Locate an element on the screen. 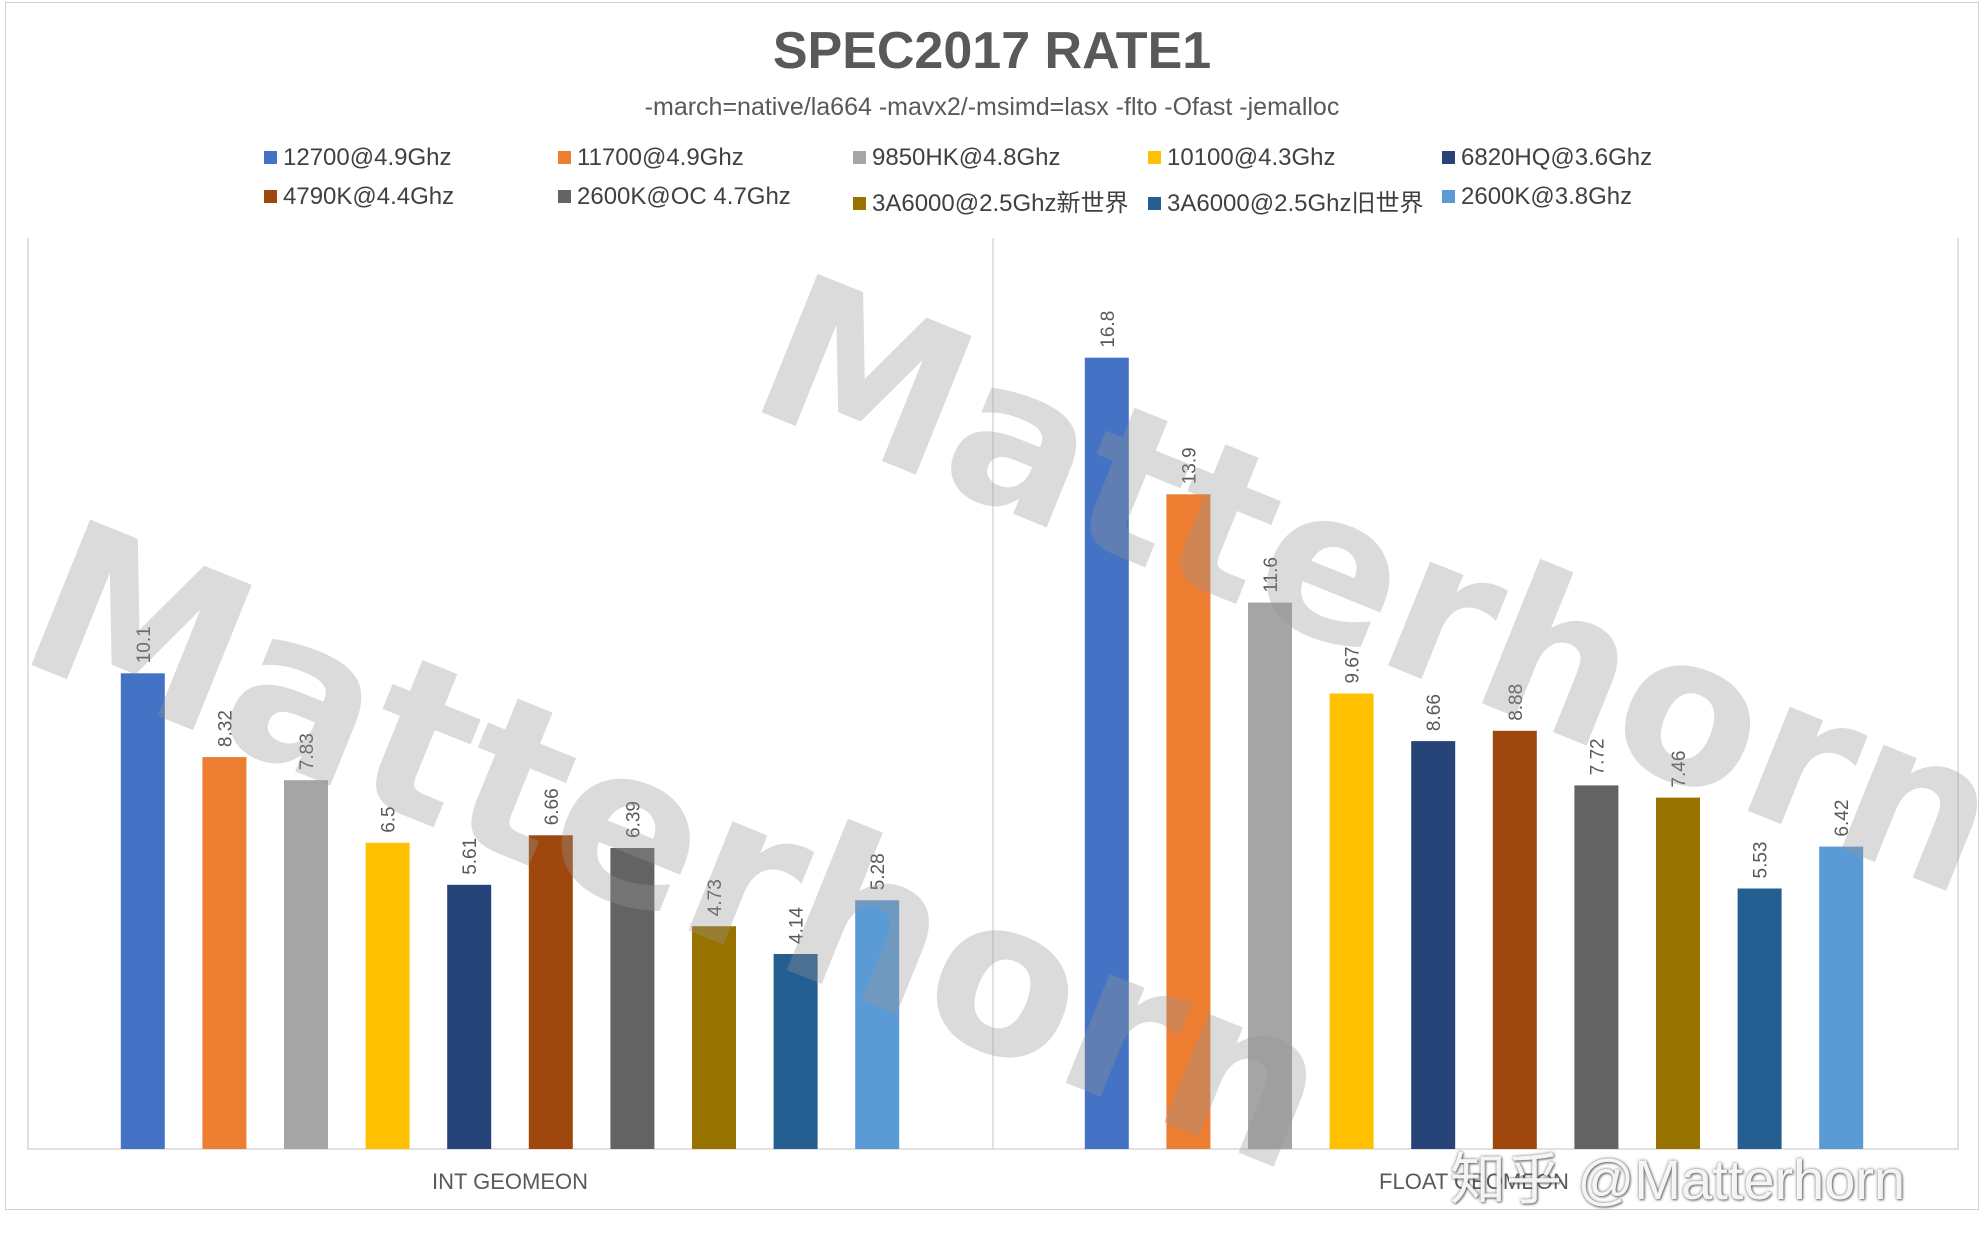 This screenshot has width=1987, height=1247. data-label: 7.72 is located at coordinates (1597, 756).